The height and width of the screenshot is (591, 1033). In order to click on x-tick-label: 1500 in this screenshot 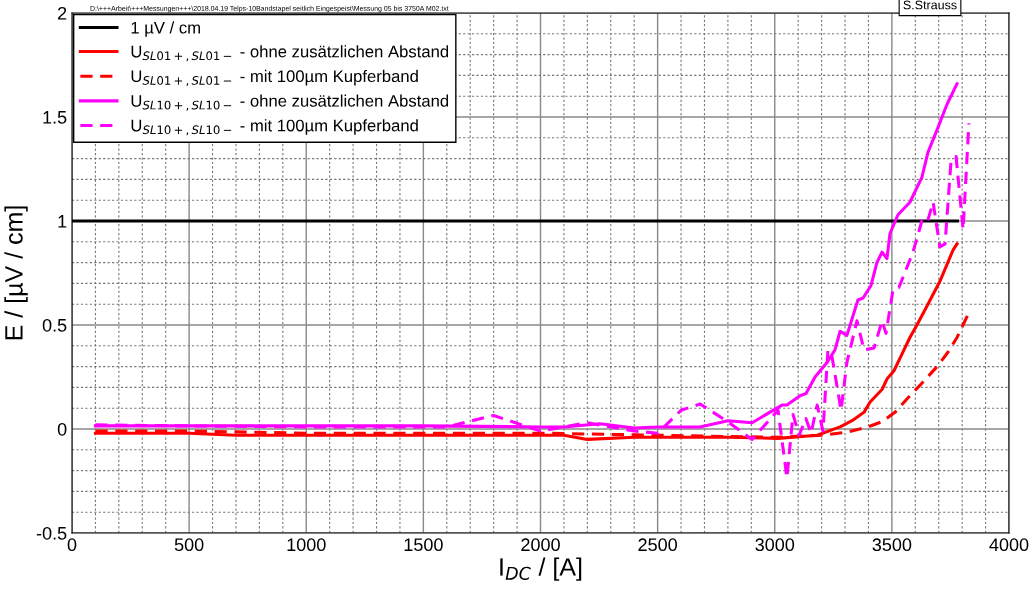, I will do `click(423, 545)`.